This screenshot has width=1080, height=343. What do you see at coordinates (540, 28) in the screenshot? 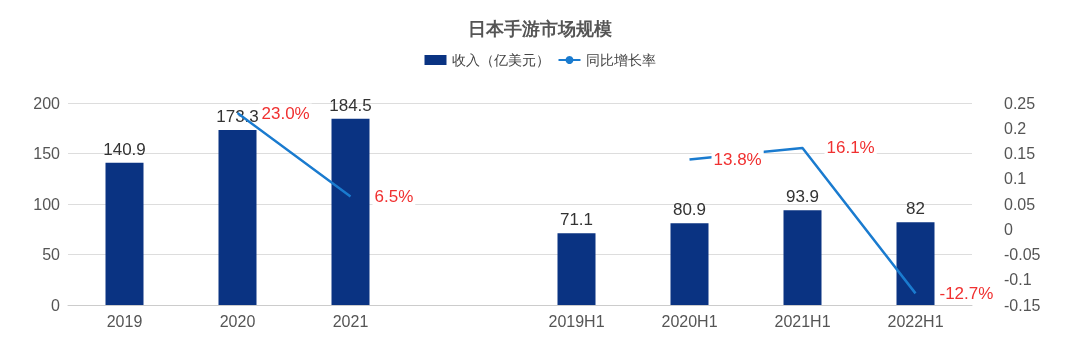
I see `chart-title: 日本手游市场规模` at bounding box center [540, 28].